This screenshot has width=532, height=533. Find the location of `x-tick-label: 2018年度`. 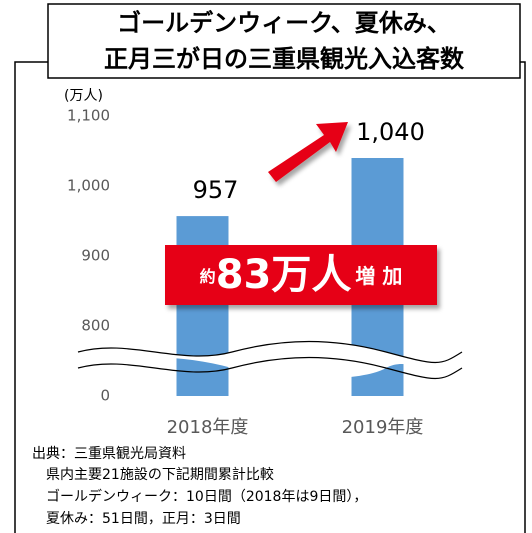

x-tick-label: 2018年度 is located at coordinates (208, 427).